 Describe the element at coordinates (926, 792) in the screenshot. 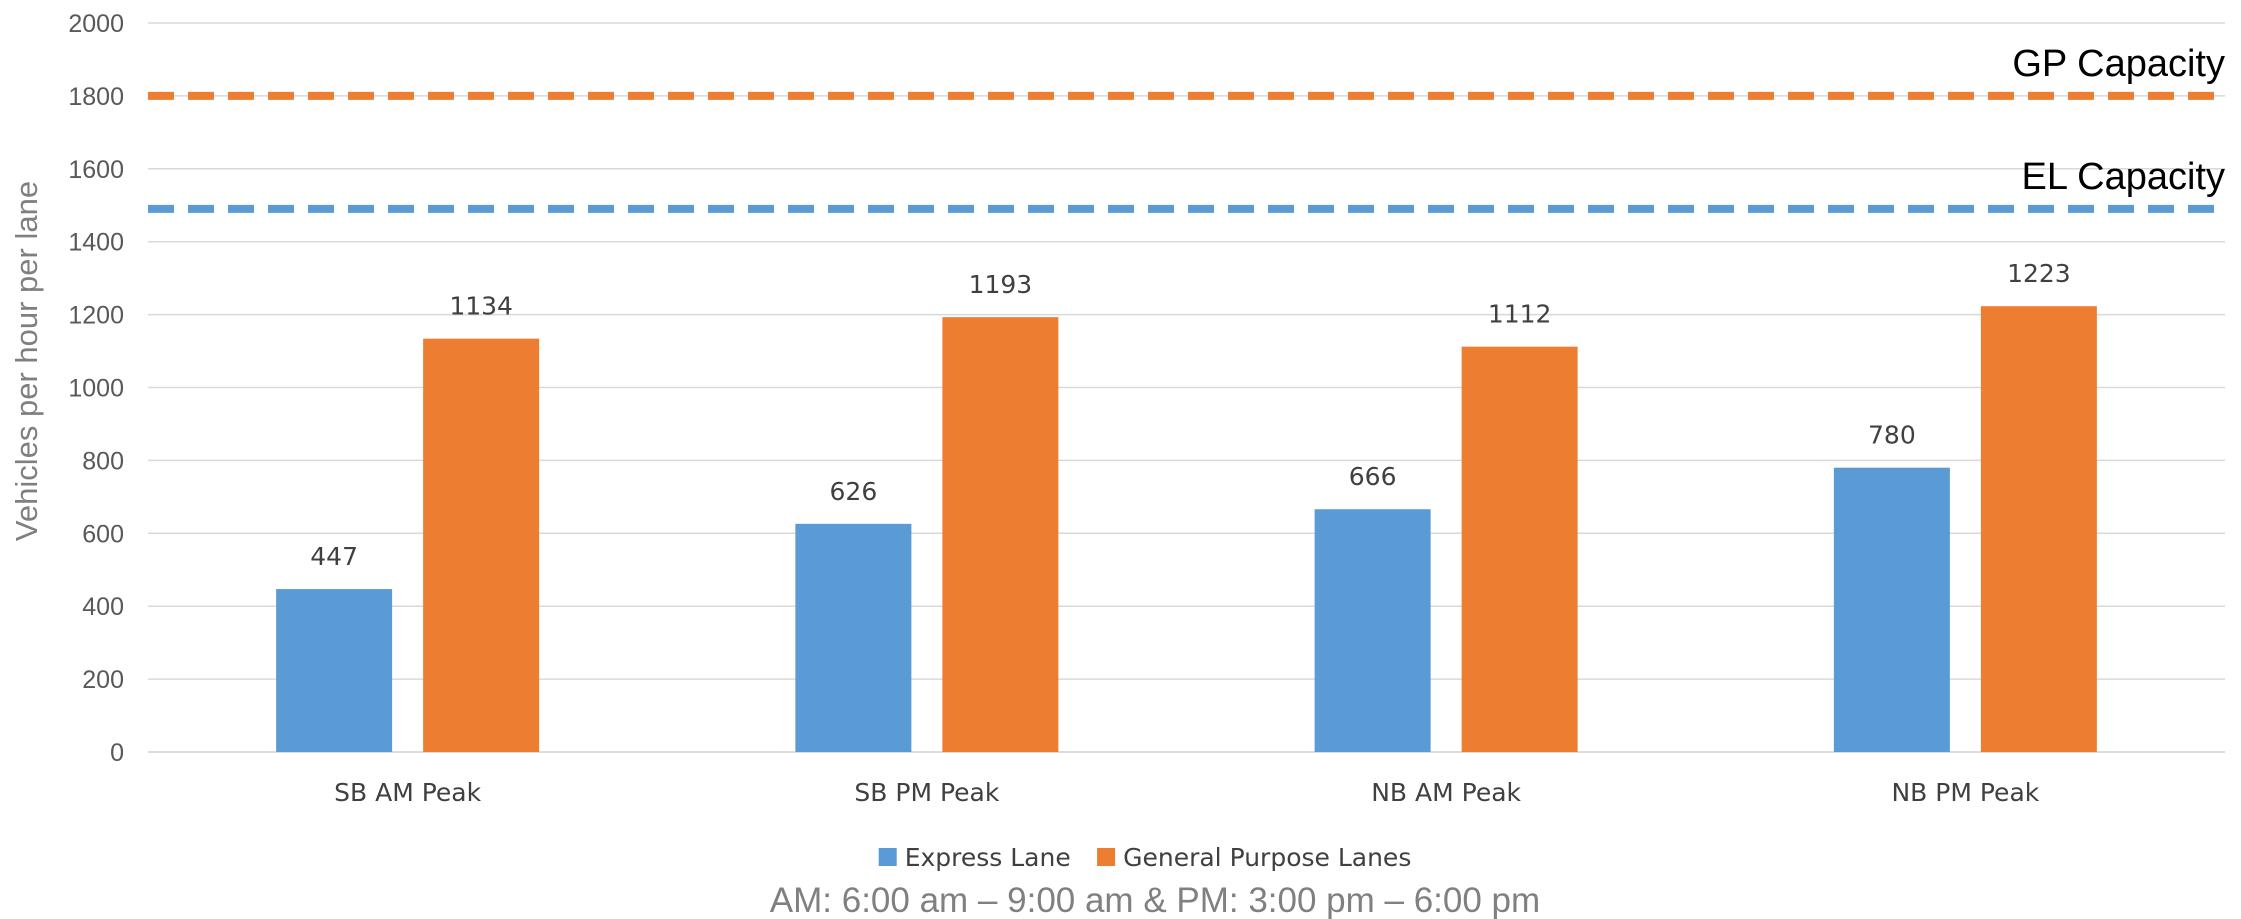

I see `category-label: SB PM Peak` at that location.